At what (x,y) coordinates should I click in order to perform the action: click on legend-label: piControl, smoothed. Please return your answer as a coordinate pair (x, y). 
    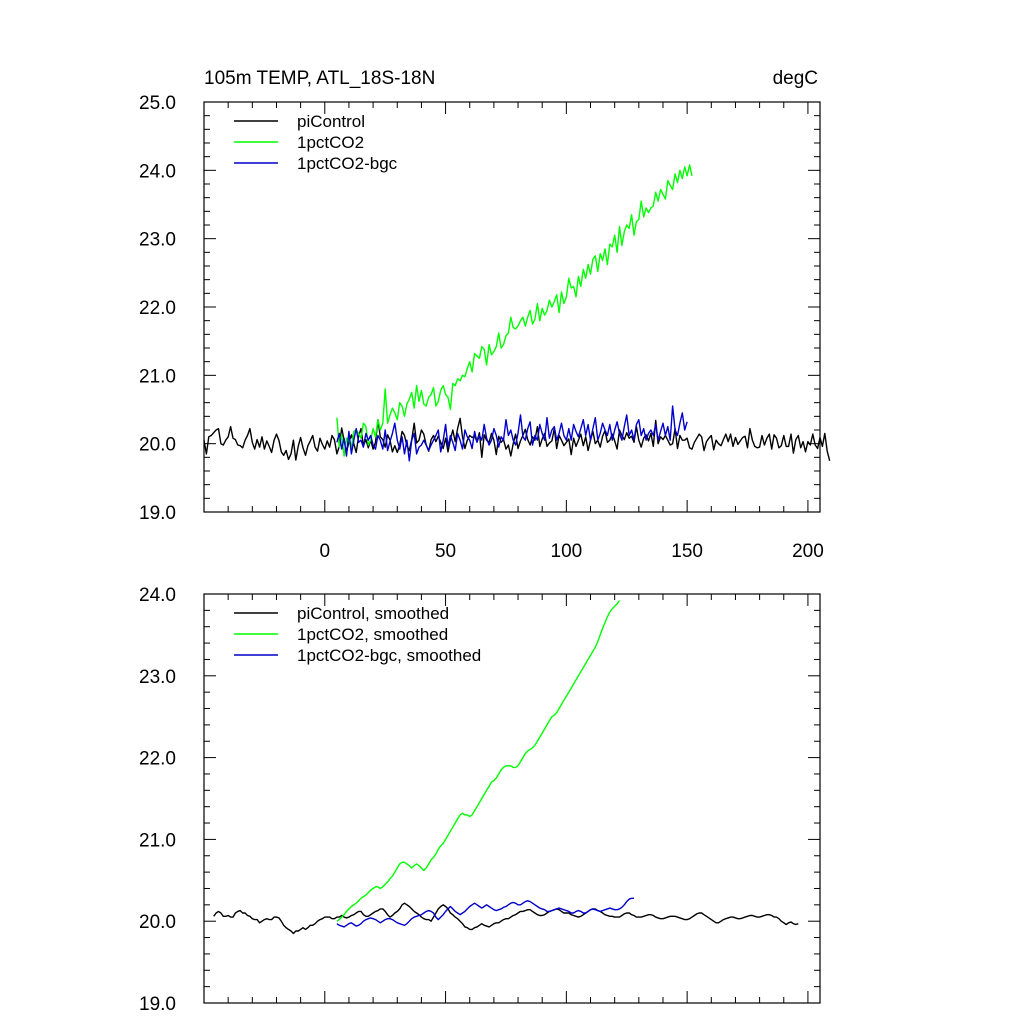
    Looking at the image, I should click on (373, 613).